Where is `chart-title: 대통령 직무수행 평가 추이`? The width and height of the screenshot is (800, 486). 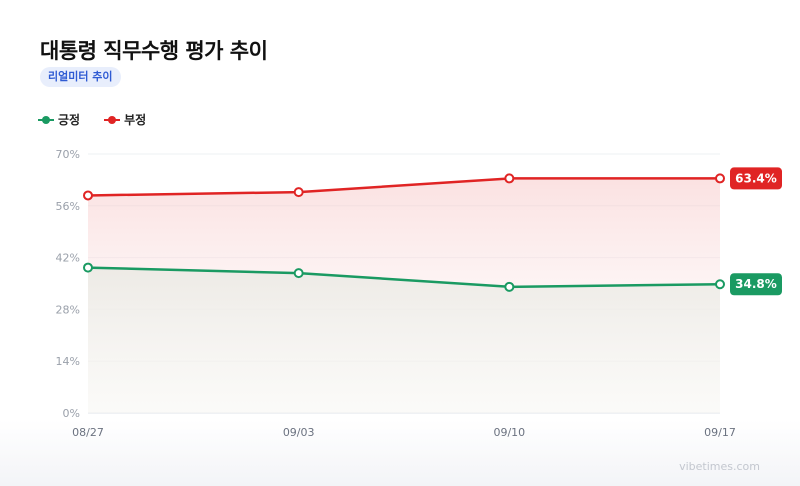 chart-title: 대통령 직무수행 평가 추이 is located at coordinates (154, 51).